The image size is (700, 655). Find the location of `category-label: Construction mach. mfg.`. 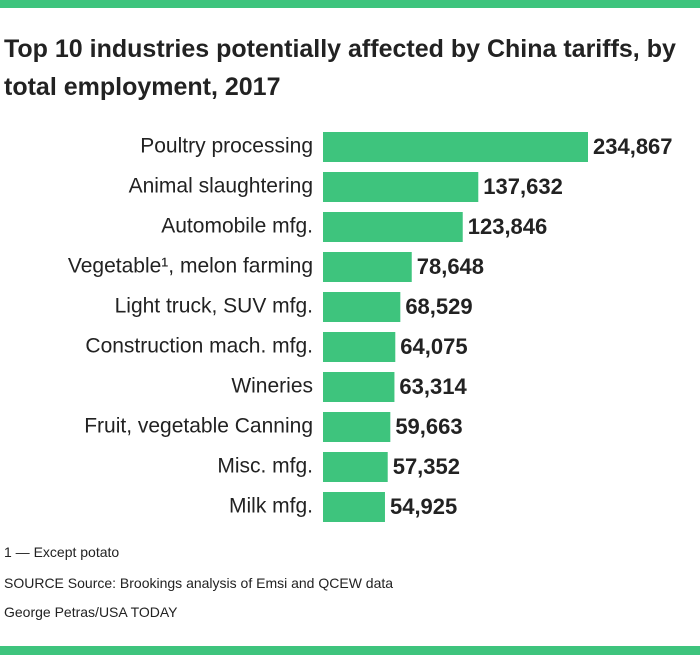

category-label: Construction mach. mfg. is located at coordinates (199, 346).